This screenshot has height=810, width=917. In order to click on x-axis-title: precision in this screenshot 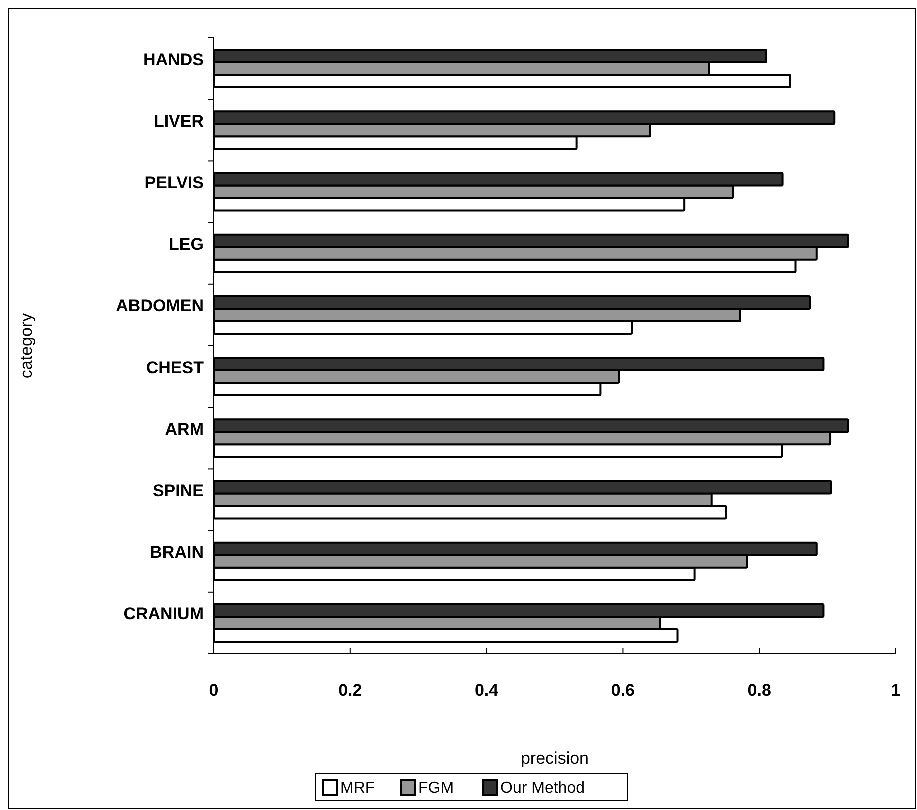, I will do `click(555, 758)`.